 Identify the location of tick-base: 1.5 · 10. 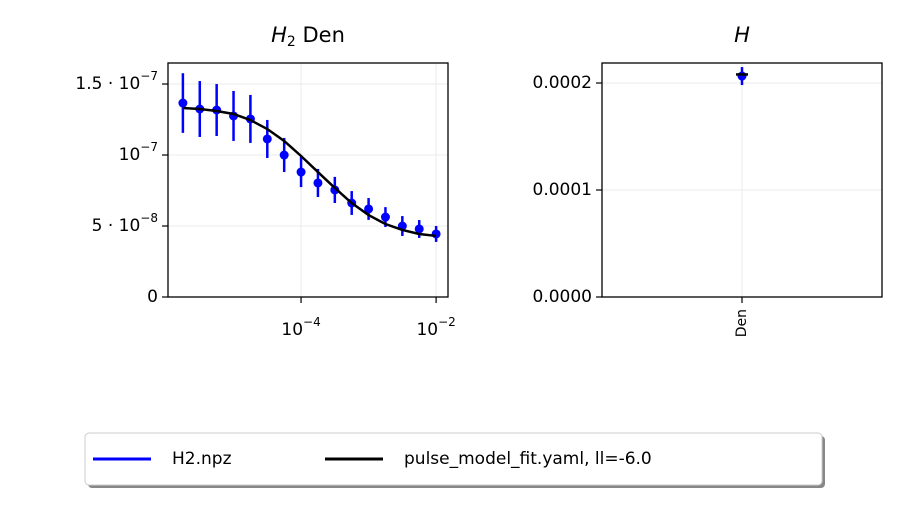
(107, 84).